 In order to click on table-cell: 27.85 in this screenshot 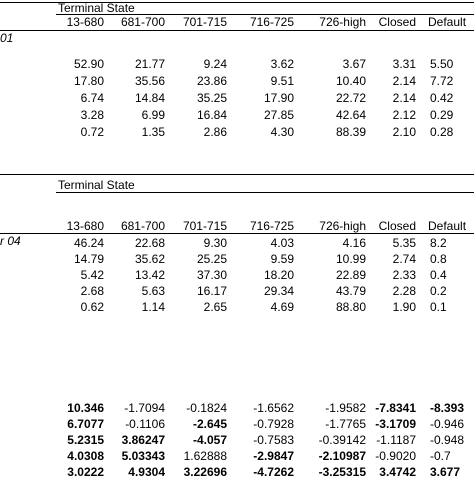, I will do `click(278, 115)`.